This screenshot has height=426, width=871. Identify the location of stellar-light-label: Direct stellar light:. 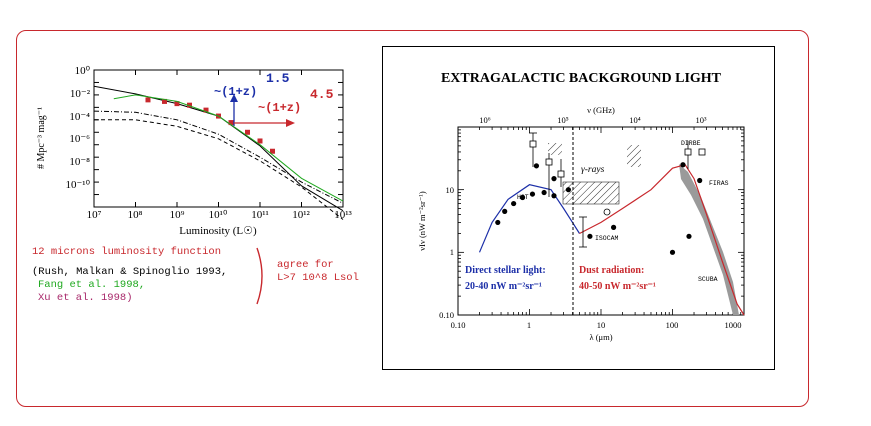
(505, 270).